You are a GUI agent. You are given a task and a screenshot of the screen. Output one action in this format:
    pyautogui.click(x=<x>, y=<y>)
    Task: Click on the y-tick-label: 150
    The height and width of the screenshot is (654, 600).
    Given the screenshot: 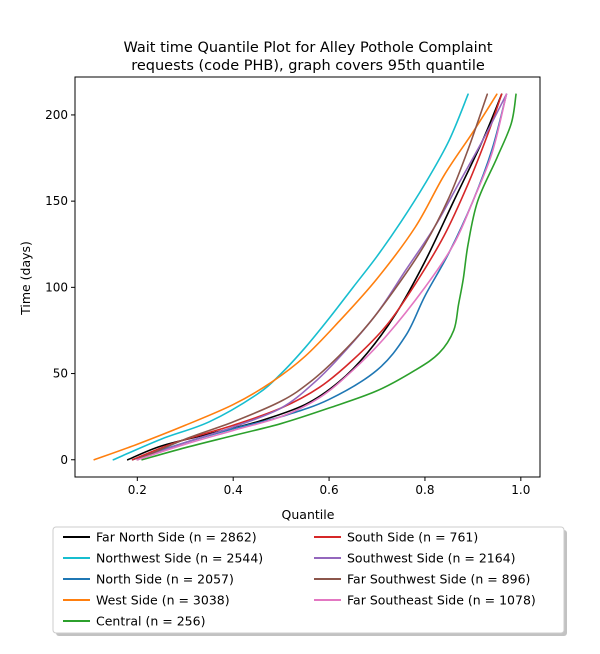 What is the action you would take?
    pyautogui.click(x=56, y=201)
    